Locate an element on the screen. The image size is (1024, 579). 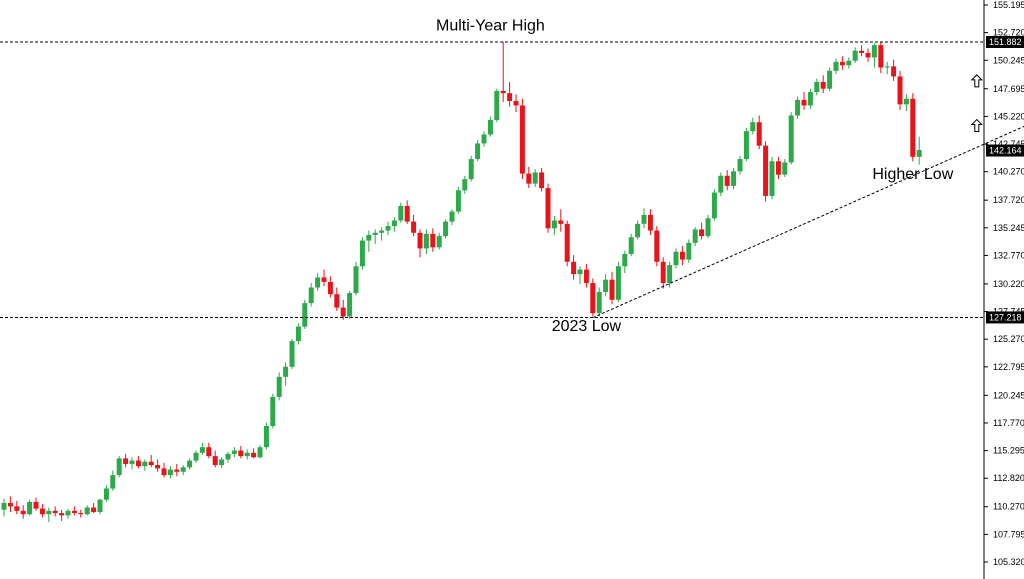
price-tag is located at coordinates (1005, 41).